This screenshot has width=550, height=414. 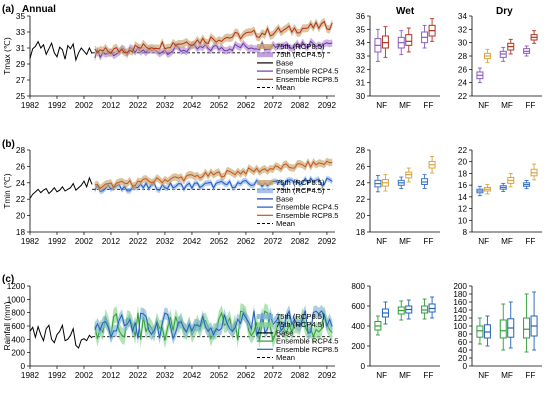 I want to click on y-tick-label: 29, so click(x=21, y=64).